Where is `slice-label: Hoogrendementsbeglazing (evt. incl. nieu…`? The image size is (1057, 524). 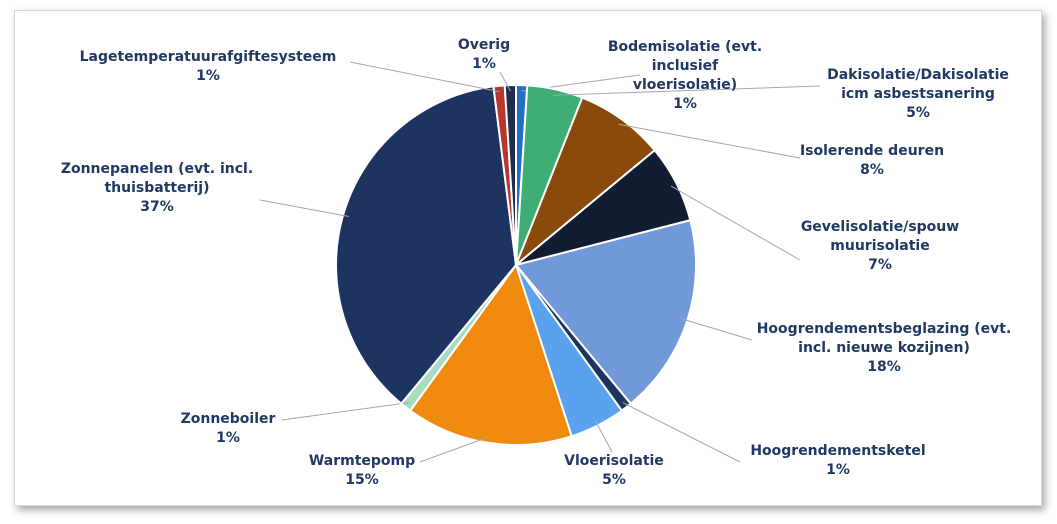
slice-label: Hoogrendementsbeglazing (evt. incl. nieu… is located at coordinates (884, 348).